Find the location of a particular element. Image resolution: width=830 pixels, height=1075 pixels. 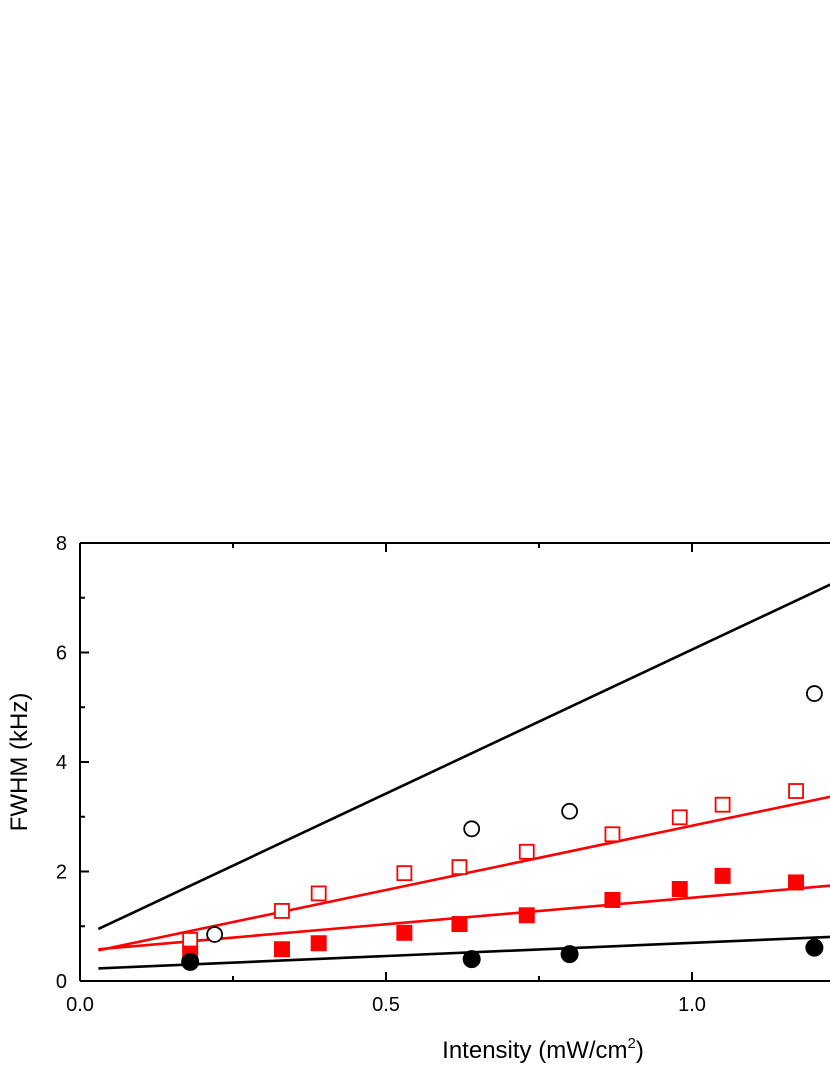

x-tick-label: 1.0 is located at coordinates (692, 1005).